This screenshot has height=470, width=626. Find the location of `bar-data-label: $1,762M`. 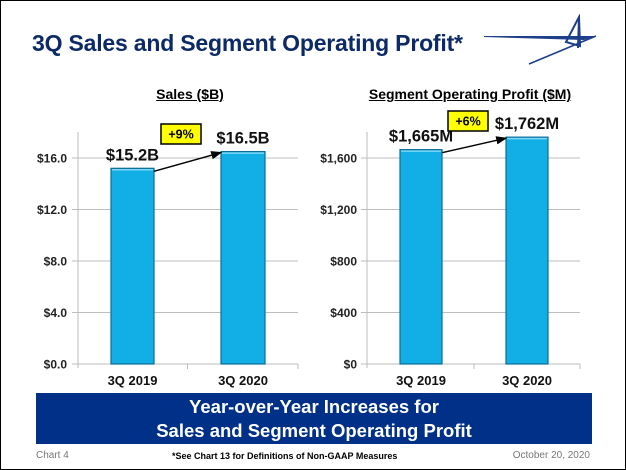

bar-data-label: $1,762M is located at coordinates (527, 124).